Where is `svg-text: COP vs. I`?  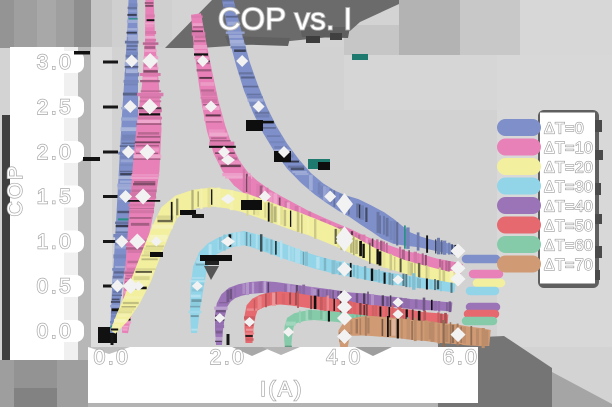 svg-text: COP vs. I is located at coordinates (285, 19).